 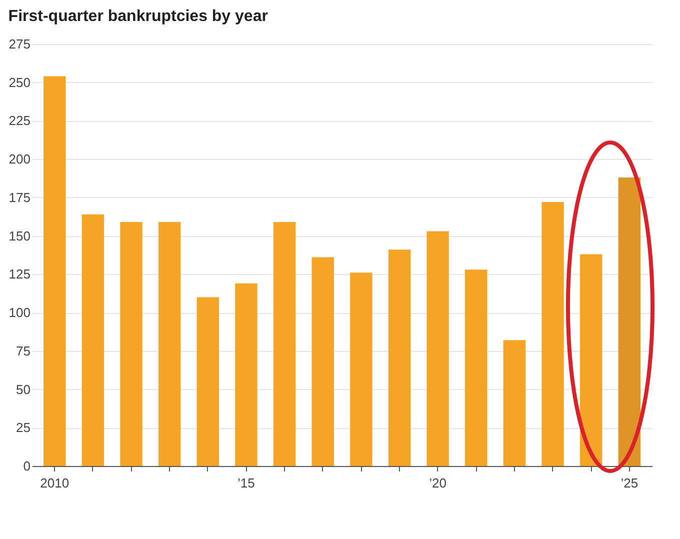 I want to click on x-tick-label: ’15, so click(x=246, y=483).